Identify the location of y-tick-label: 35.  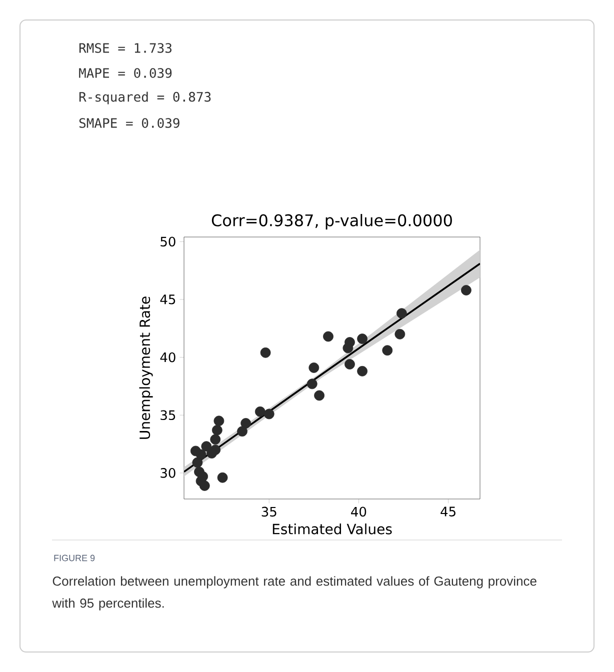
(168, 415).